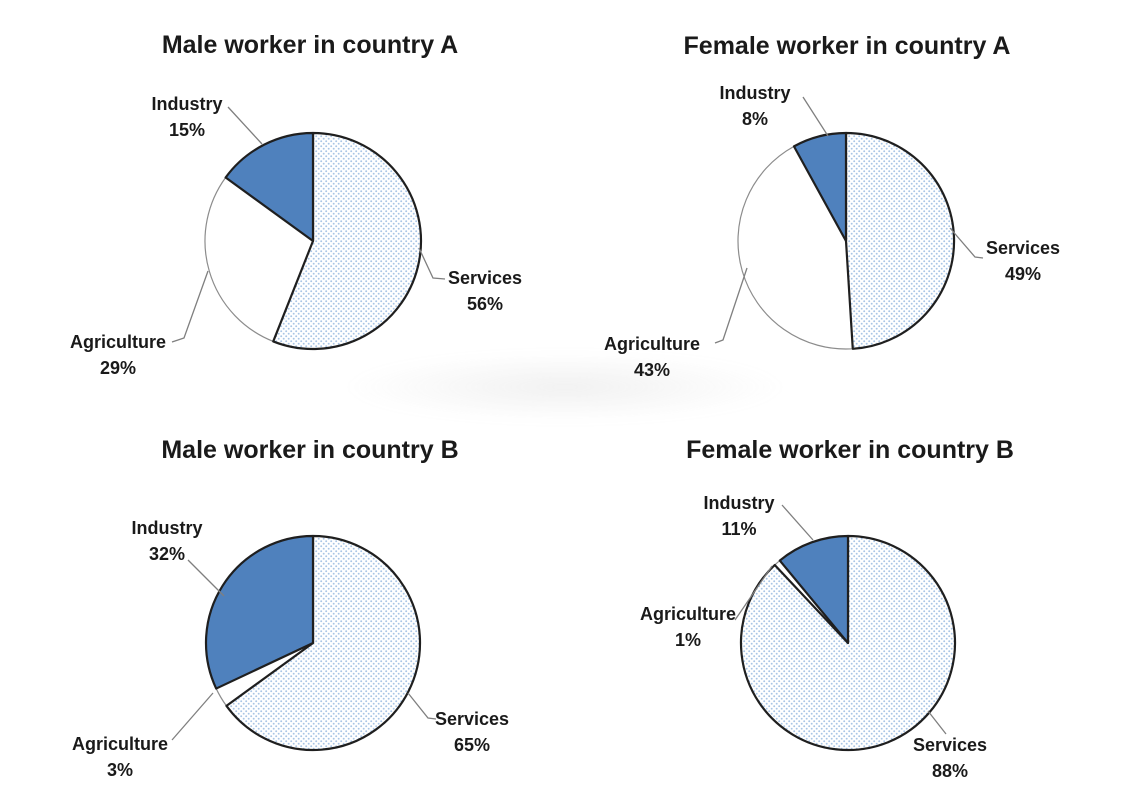 This screenshot has height=800, width=1126. I want to click on callout-agriculture: Agriculture 1%, so click(688, 627).